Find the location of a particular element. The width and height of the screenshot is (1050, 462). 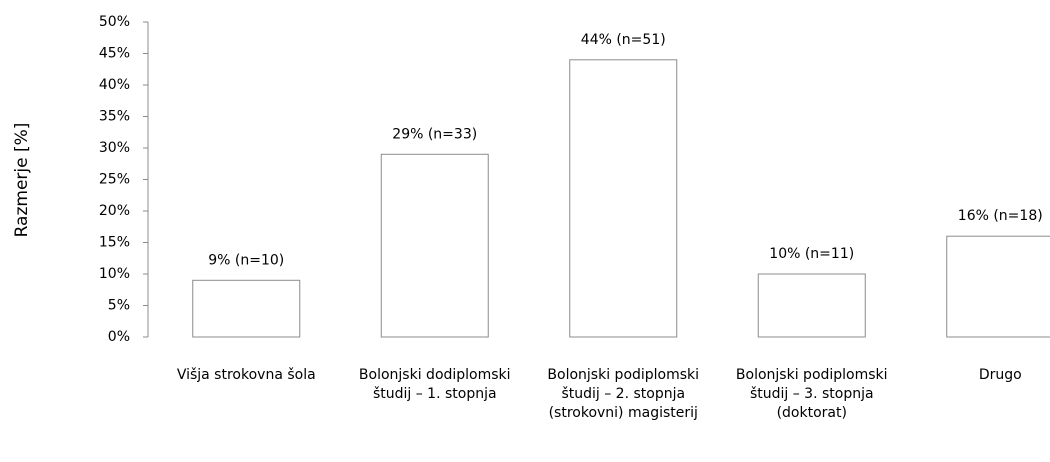

y-tick-label: 45% is located at coordinates (114, 54).